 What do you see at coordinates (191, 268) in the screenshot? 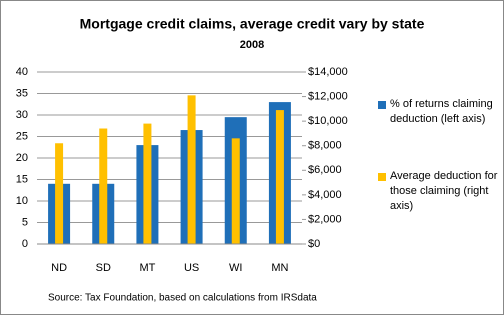
I see `x-tick-label: US` at bounding box center [191, 268].